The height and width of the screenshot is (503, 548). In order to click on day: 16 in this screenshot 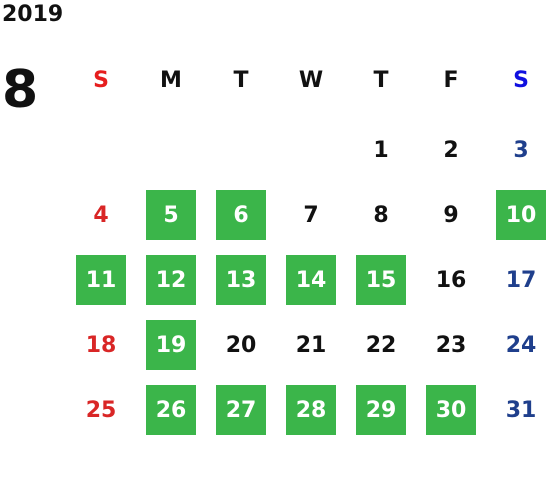, I will do `click(451, 280)`.